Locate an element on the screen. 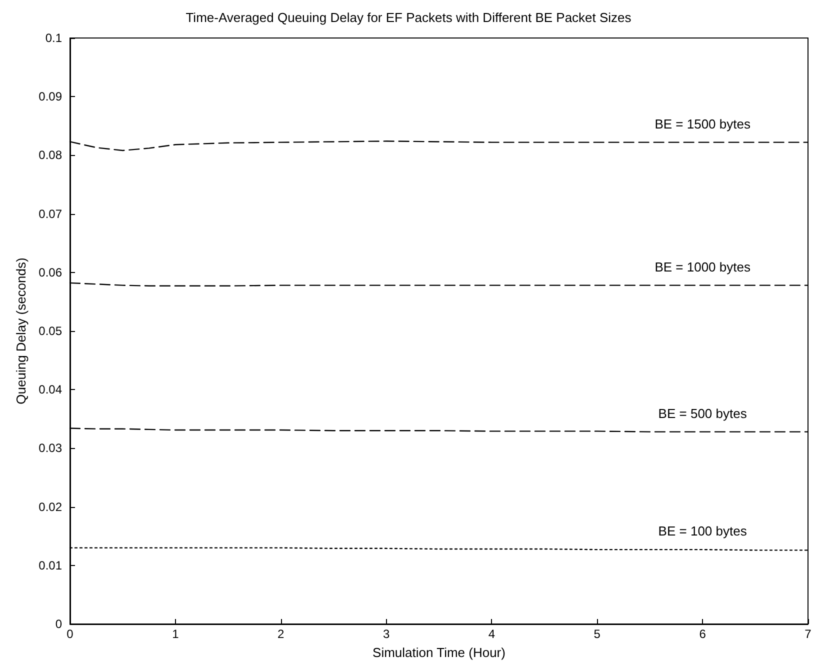 Image resolution: width=817 pixels, height=671 pixels. y-axis-title: Queuing Delay (seconds) is located at coordinates (21, 331).